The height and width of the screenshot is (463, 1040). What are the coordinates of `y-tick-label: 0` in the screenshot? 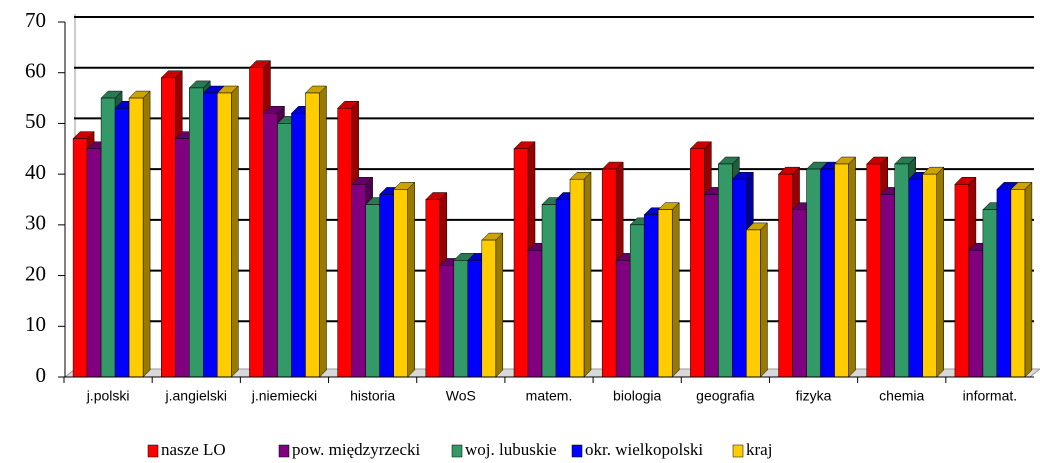 It's located at (41, 375).